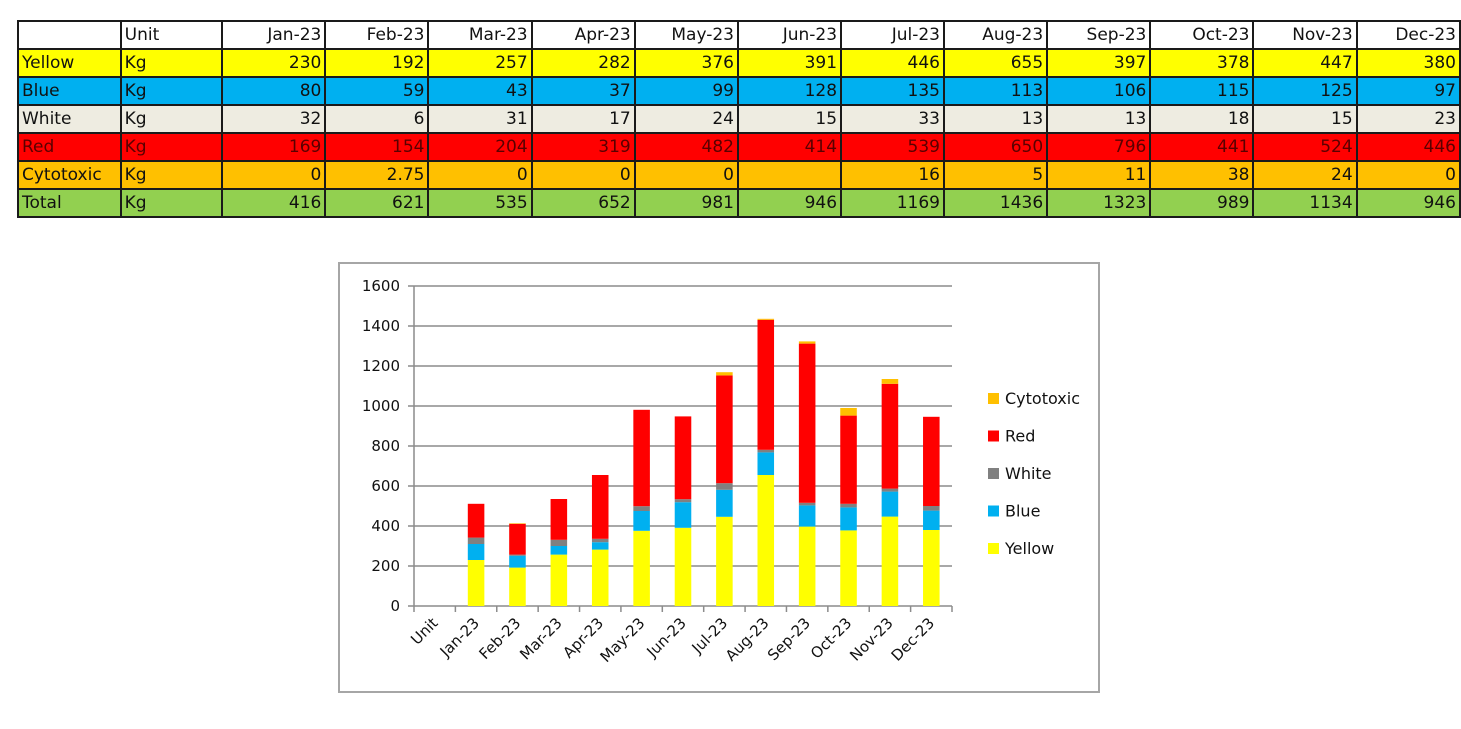  I want to click on table-cell: 5, so click(995, 175).